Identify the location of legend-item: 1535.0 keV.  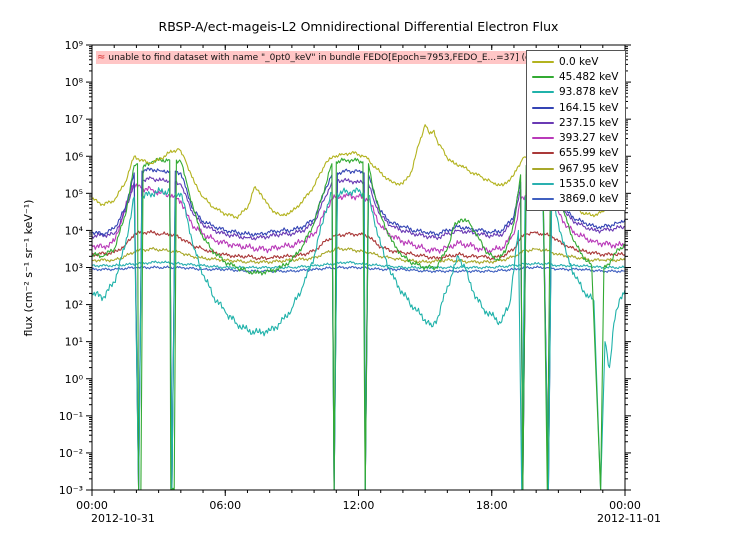
(578, 183).